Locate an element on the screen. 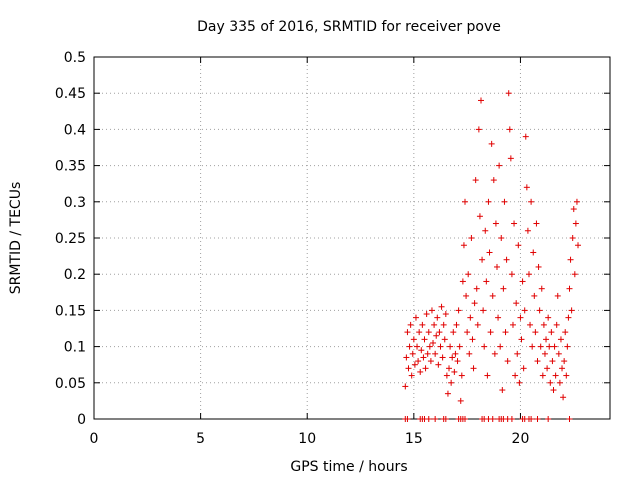  x-tick-label: 10 is located at coordinates (307, 439).